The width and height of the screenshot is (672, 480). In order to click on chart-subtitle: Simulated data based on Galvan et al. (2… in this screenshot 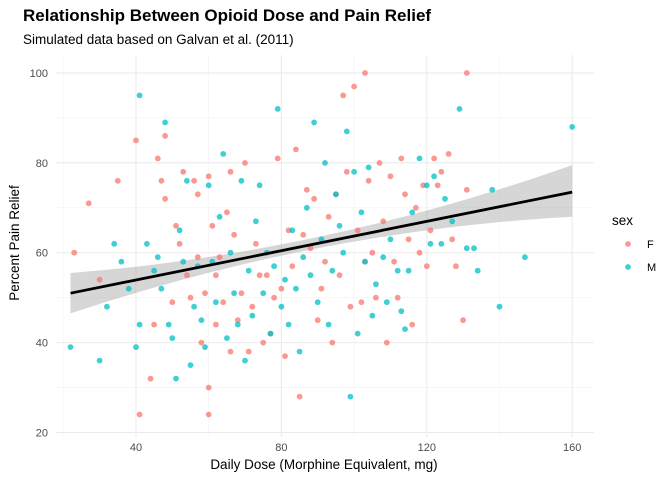, I will do `click(158, 39)`.